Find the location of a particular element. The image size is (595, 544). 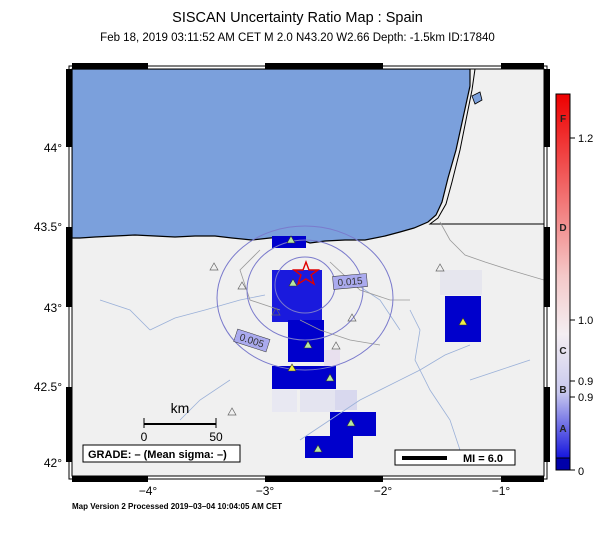

lat-labels: 44° 43.5° 43° 42.5° 42° is located at coordinates (48, 305).